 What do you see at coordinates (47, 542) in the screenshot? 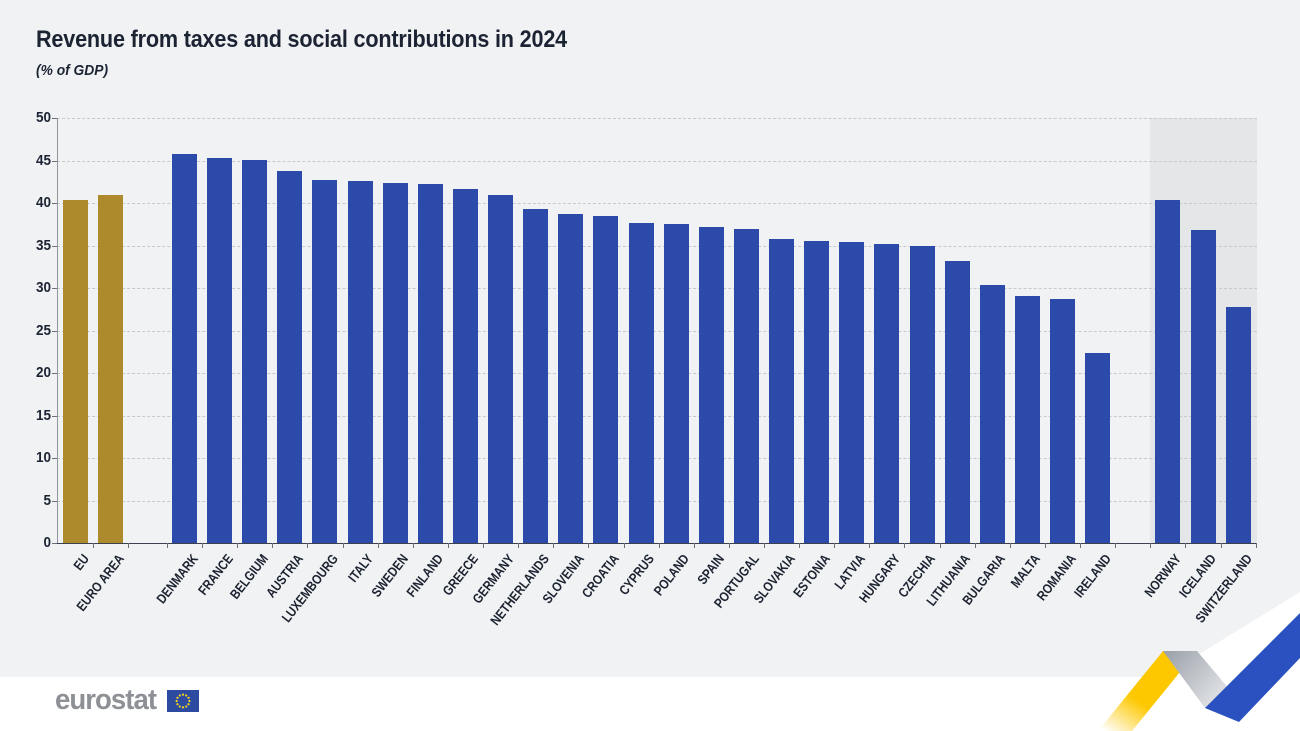
I see `y-axis-label: 0` at bounding box center [47, 542].